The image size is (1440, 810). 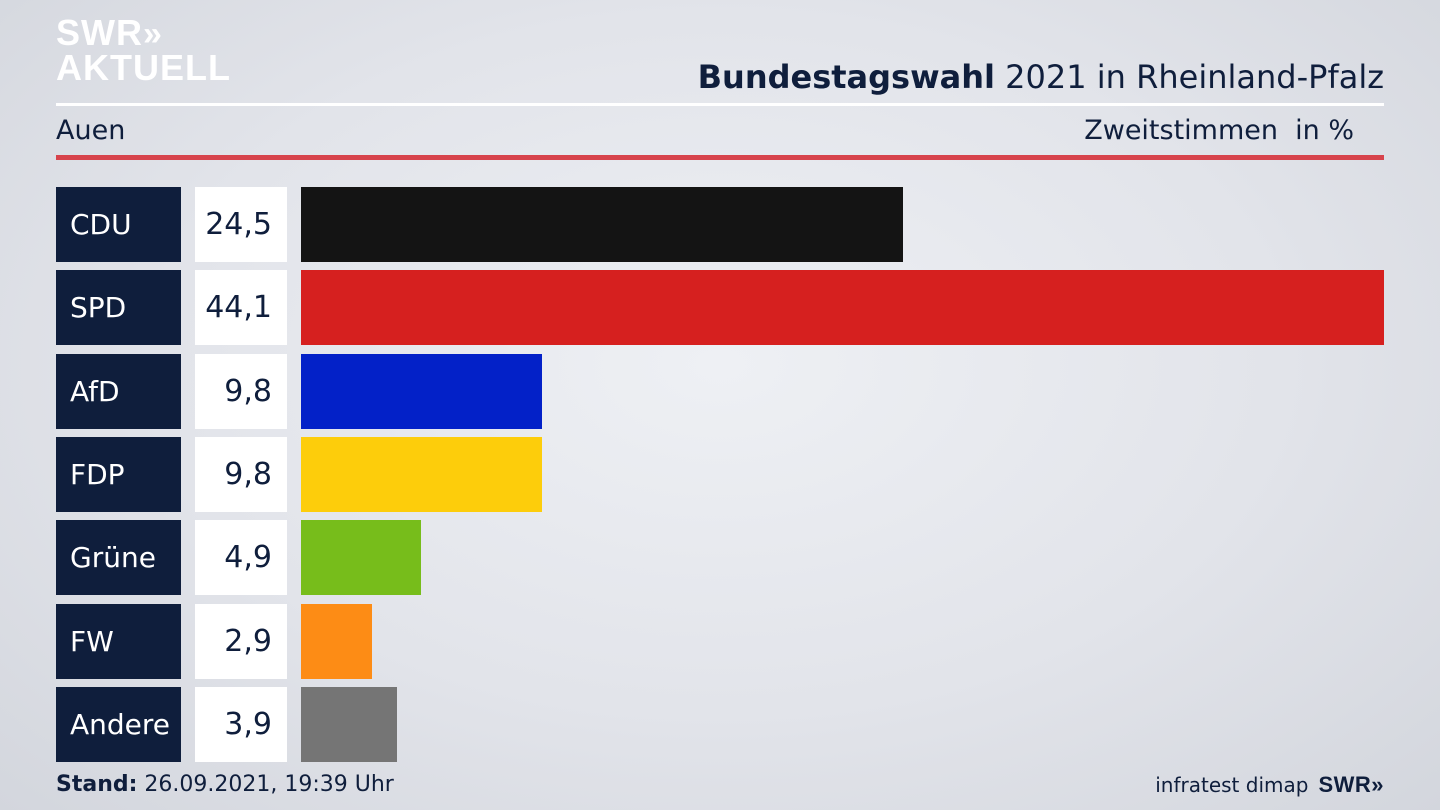 I want to click on bar-spd, so click(x=842, y=307).